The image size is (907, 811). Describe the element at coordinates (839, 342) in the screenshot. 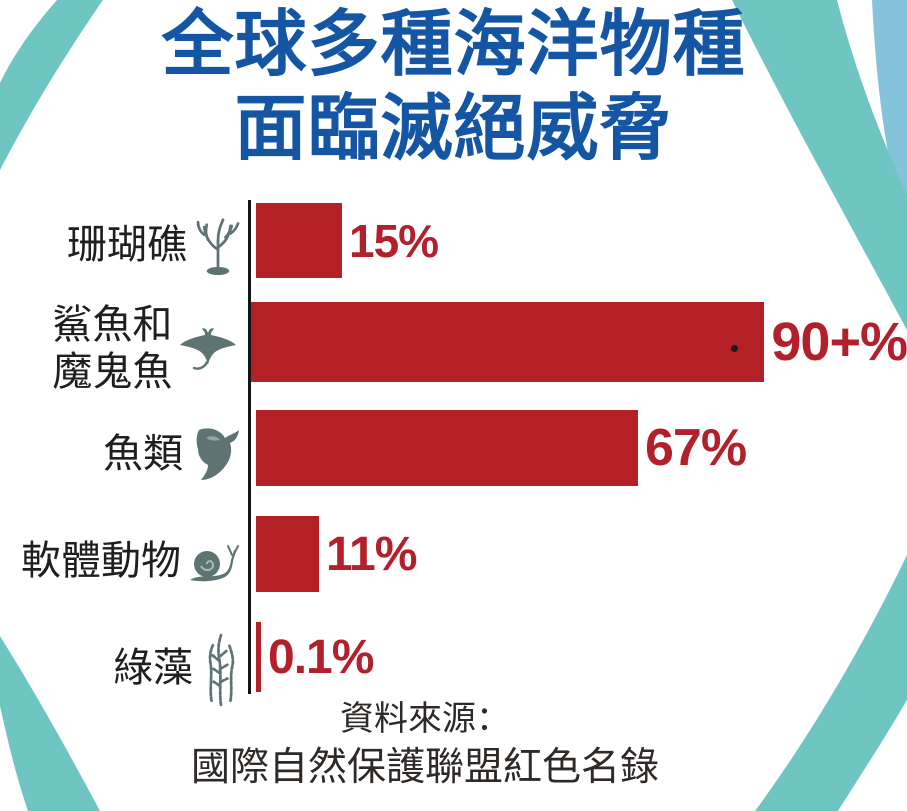

I see `bar-value-label: 90+%` at that location.